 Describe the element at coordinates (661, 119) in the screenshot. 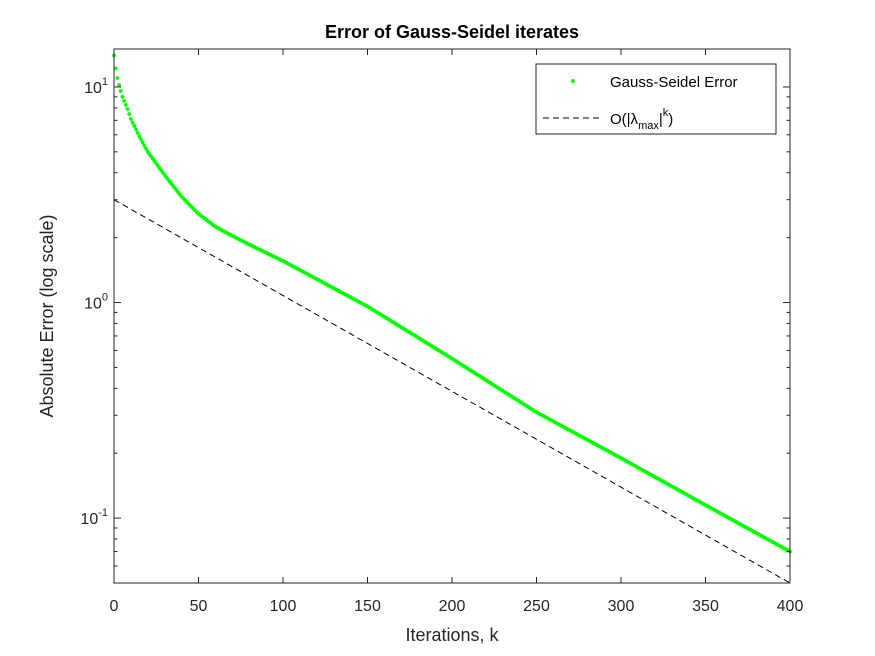

I see `legend-bound-mid: |` at that location.